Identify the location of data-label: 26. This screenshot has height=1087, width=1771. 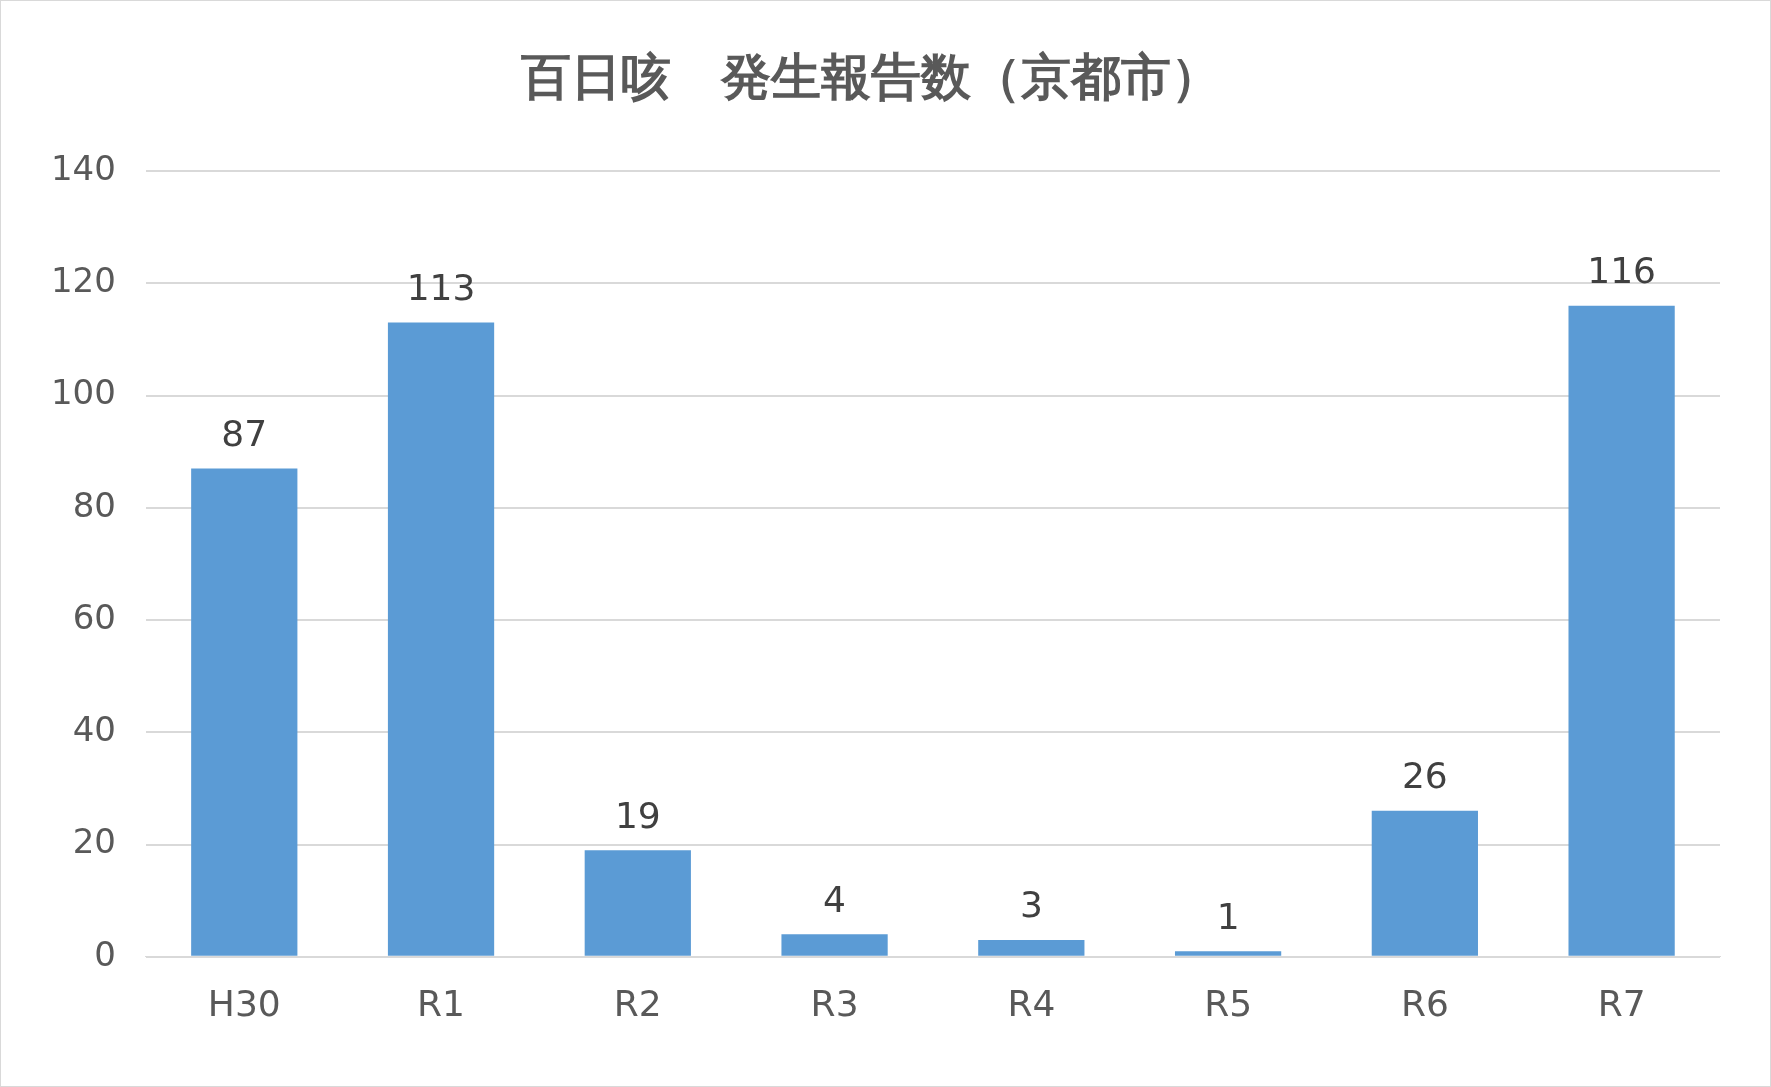
(1424, 776).